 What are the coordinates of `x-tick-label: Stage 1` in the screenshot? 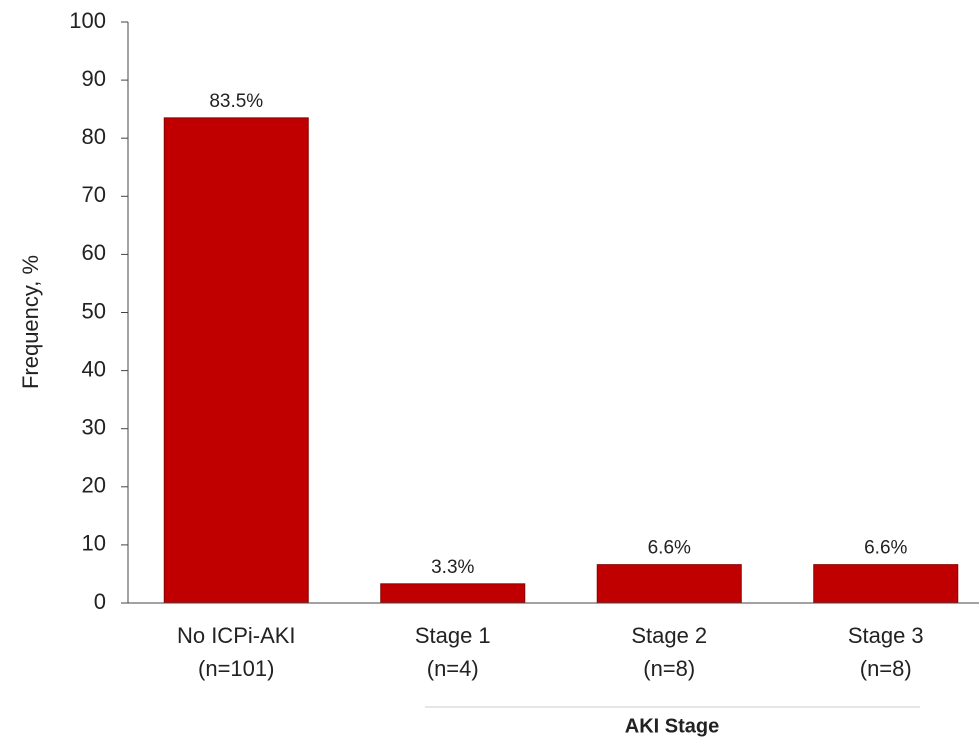 It's located at (453, 635).